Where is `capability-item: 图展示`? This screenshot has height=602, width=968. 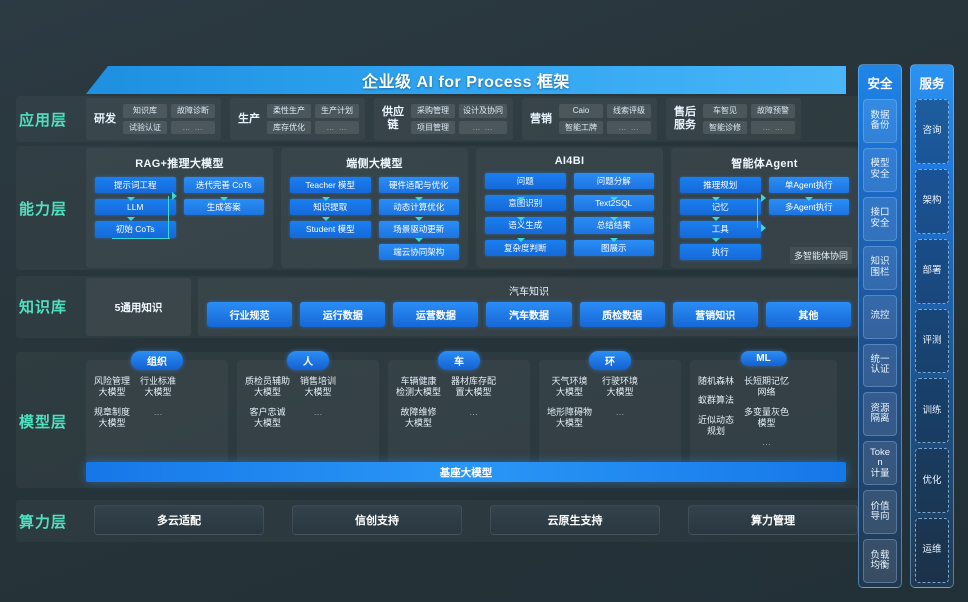 capability-item: 图展示 is located at coordinates (613, 247).